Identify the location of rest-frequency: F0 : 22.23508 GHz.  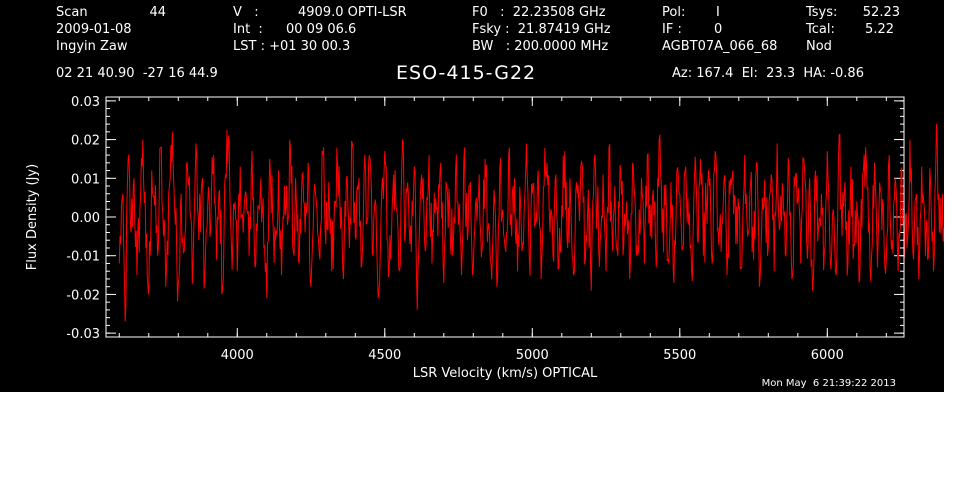
(539, 12).